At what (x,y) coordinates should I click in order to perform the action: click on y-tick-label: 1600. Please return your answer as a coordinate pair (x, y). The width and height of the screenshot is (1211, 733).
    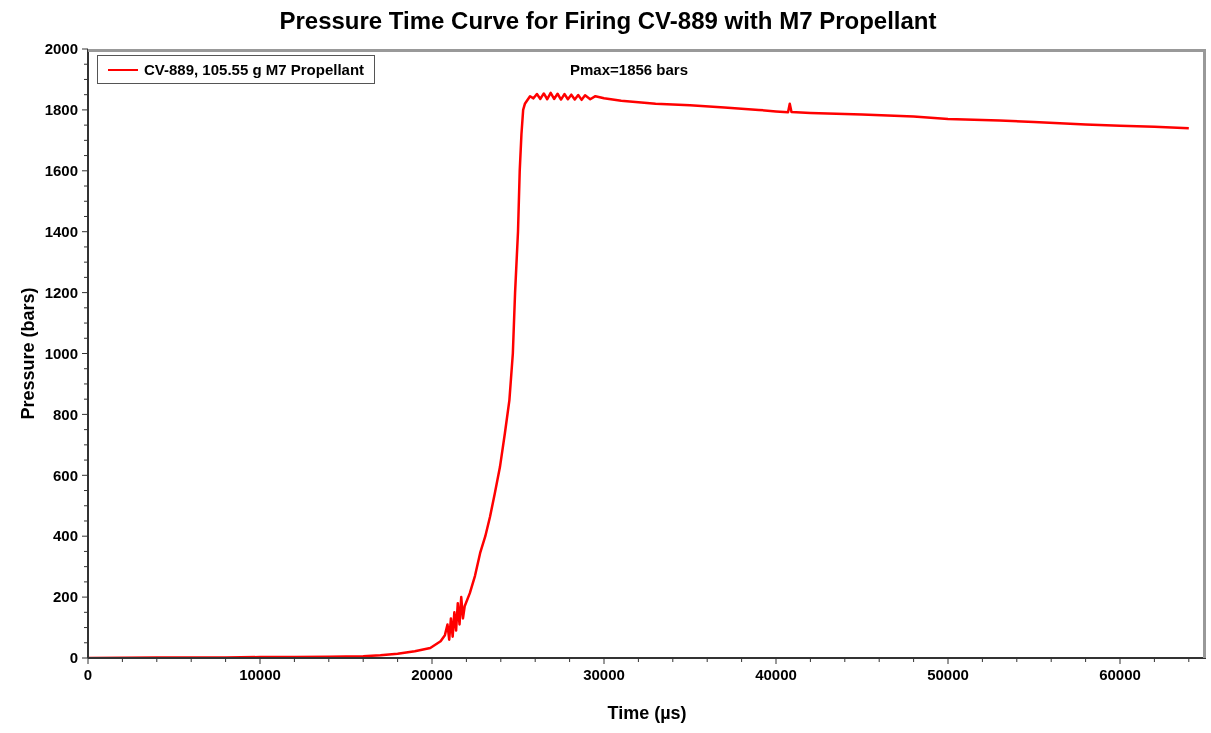
    Looking at the image, I should click on (61, 171).